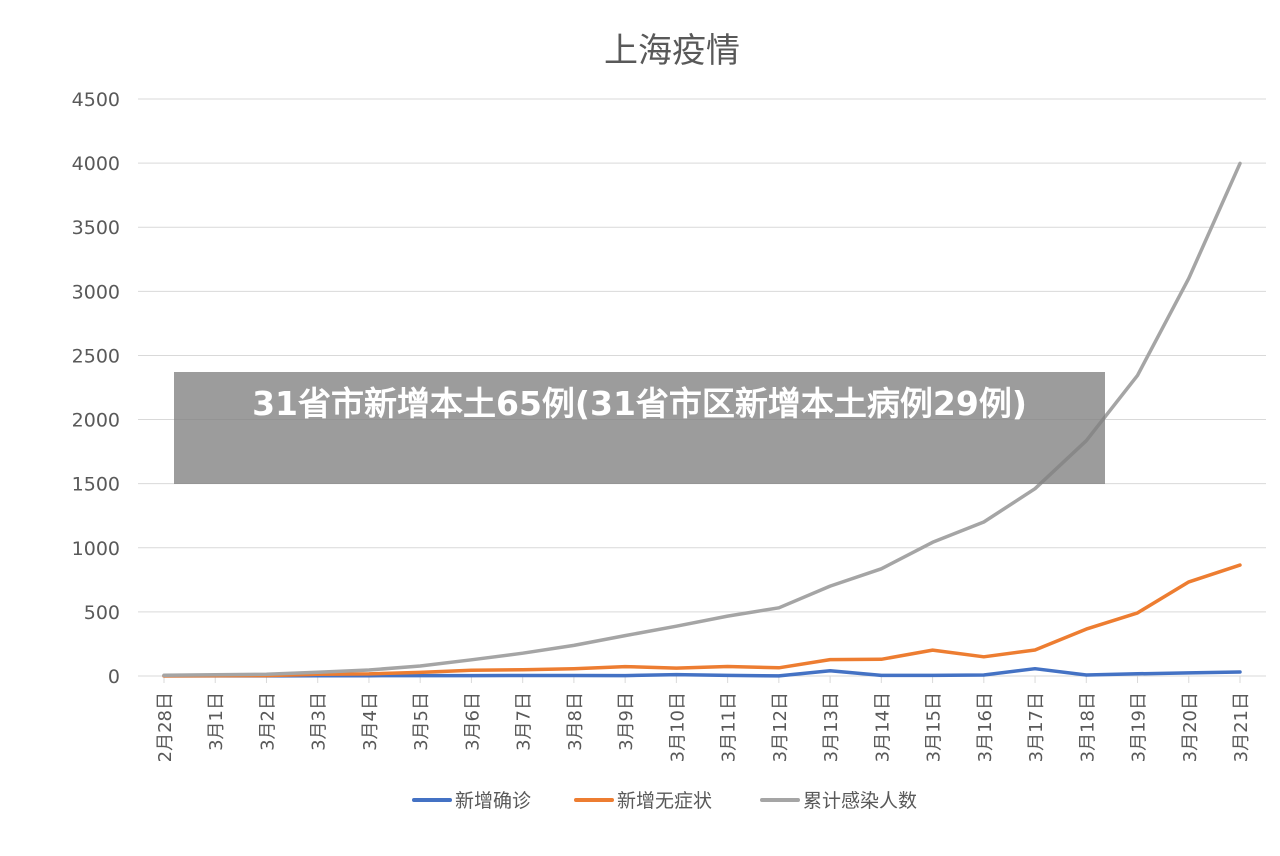 This screenshot has height=856, width=1280. I want to click on x-tick-label: 3月15日, so click(934, 727).